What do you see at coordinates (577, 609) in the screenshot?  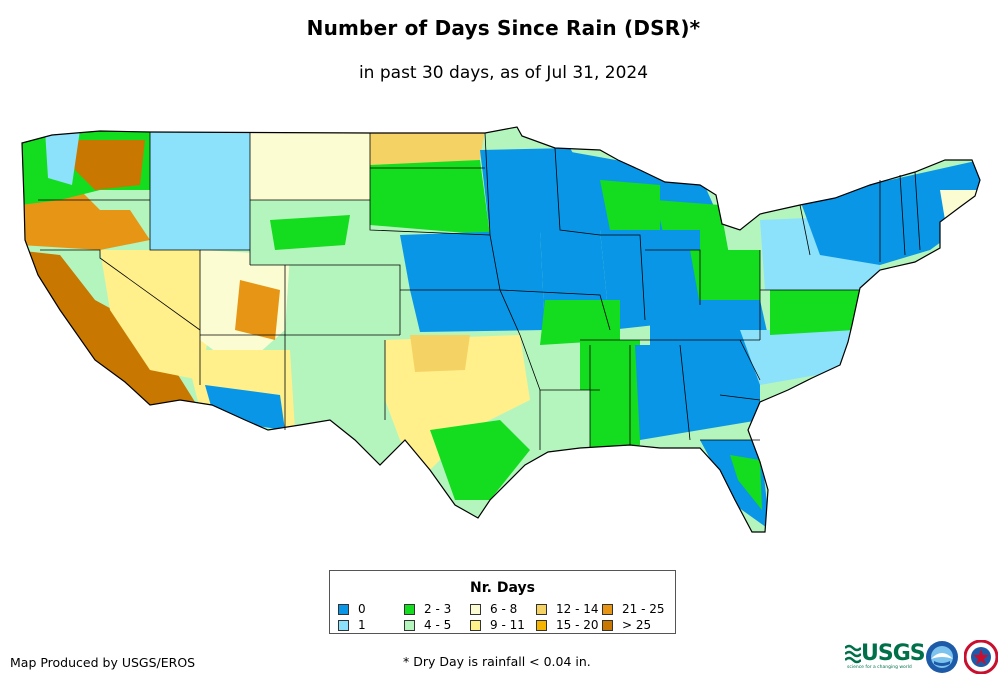 I see `legend-label: 12 - 14` at bounding box center [577, 609].